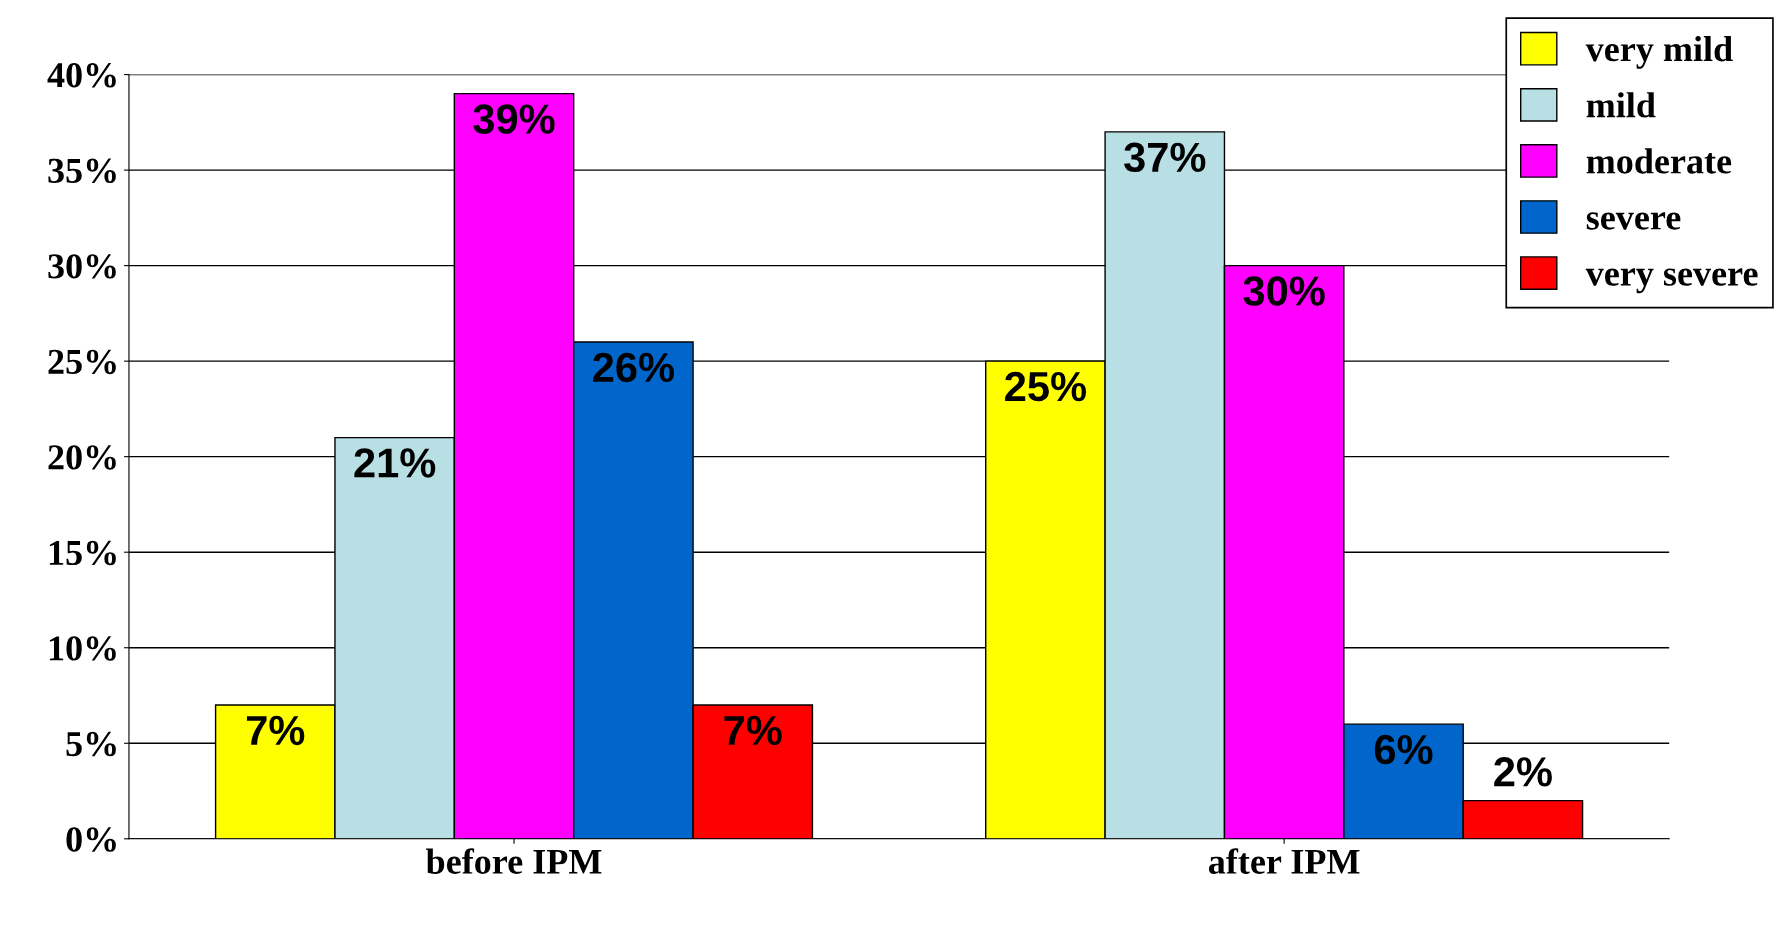  What do you see at coordinates (82, 553) in the screenshot?
I see `y-tick-label: 15%` at bounding box center [82, 553].